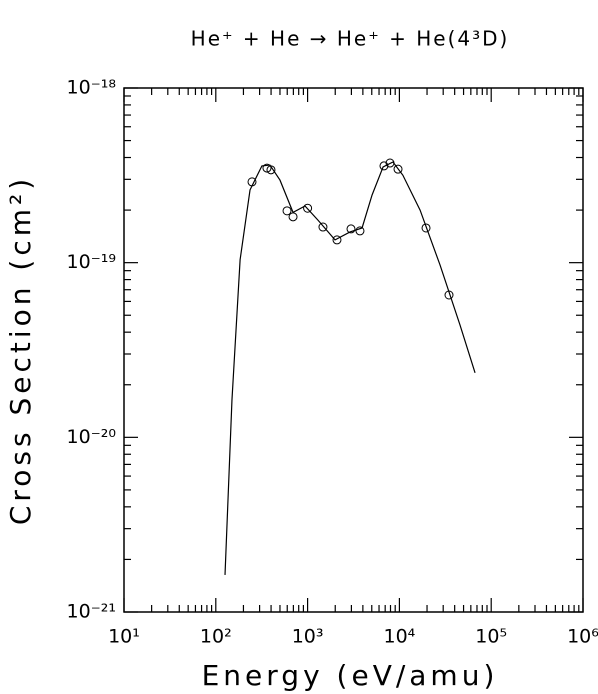 The width and height of the screenshot is (598, 694). Describe the element at coordinates (582, 637) in the screenshot. I see `x-tick-label: 10⁶` at that location.